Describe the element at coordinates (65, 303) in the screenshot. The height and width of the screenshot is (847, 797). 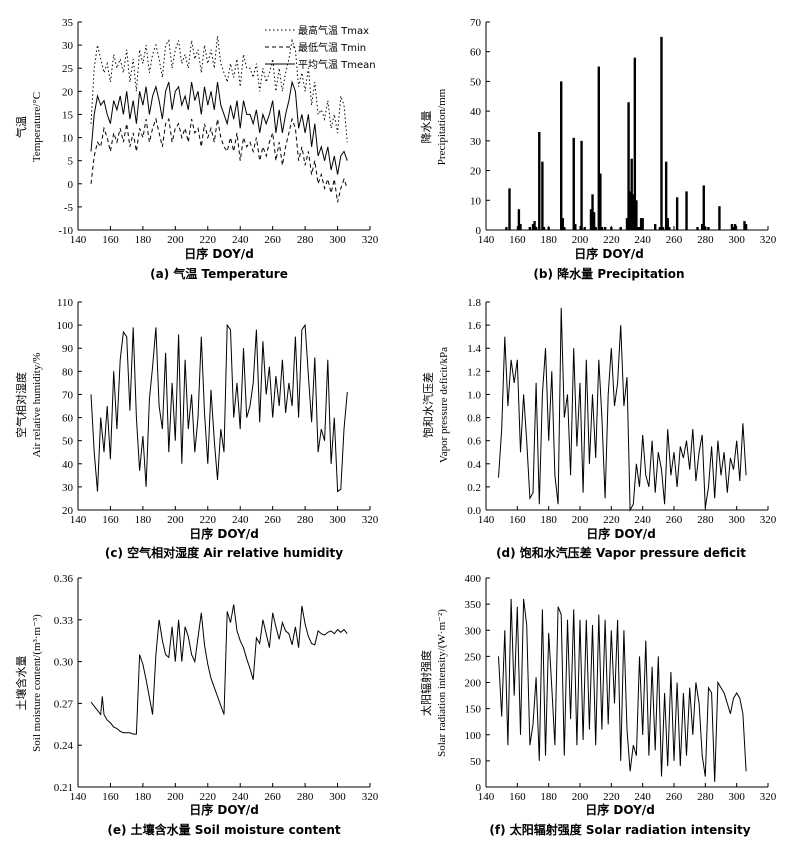
I see `y-tick-label: 110` at that location.